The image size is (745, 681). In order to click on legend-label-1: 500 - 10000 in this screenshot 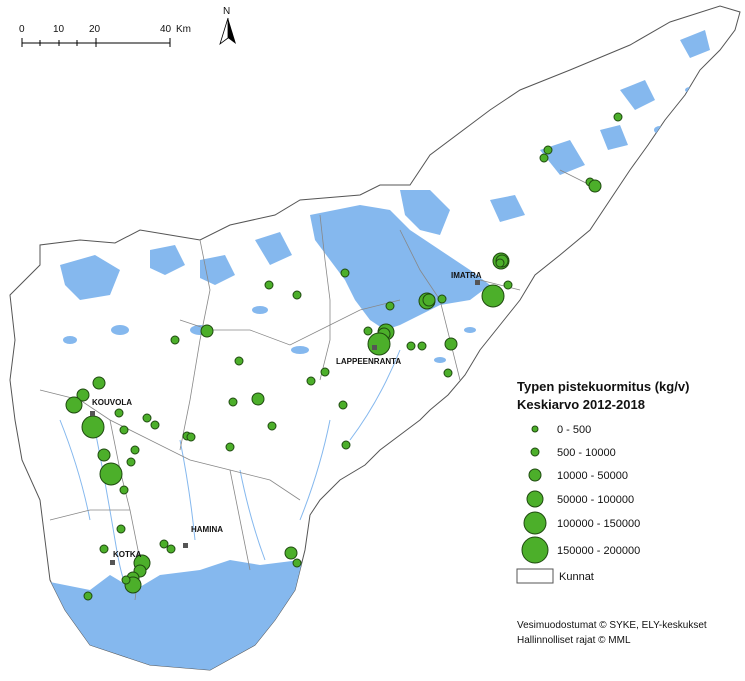, I will do `click(586, 453)`.